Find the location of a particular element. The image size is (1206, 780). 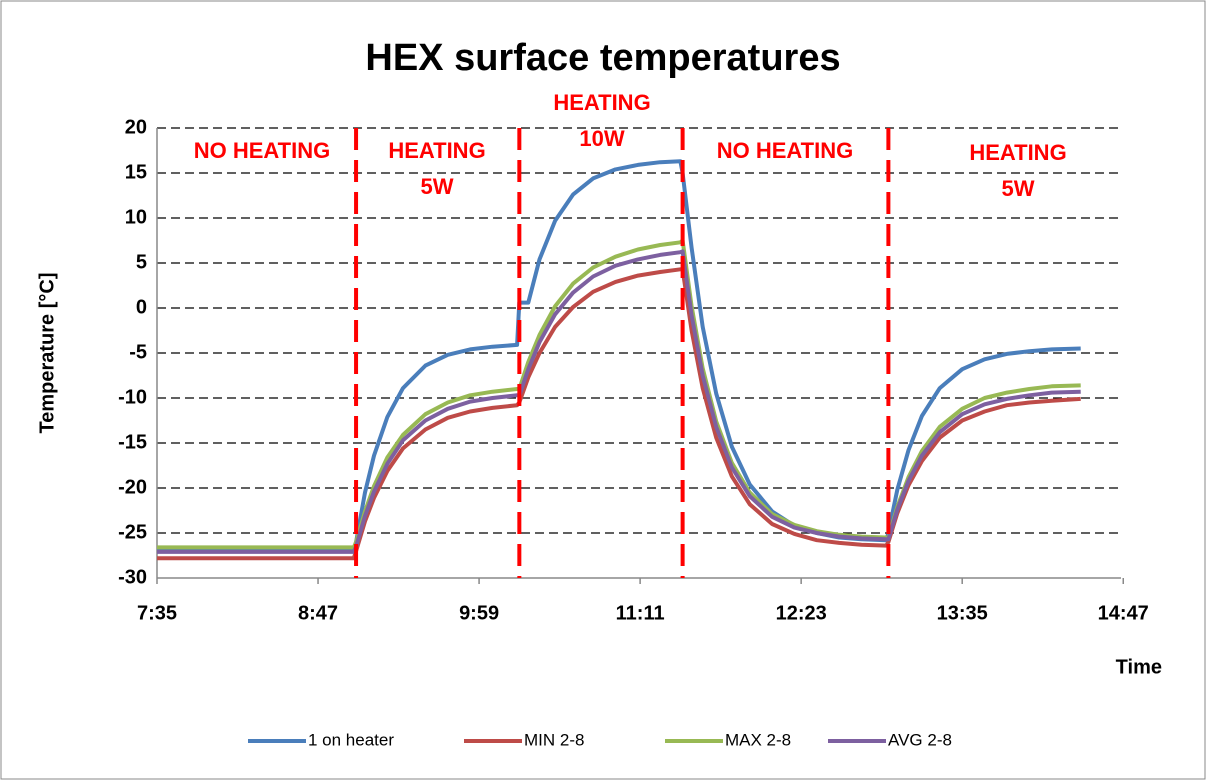

legend-label: MAX 2-8 is located at coordinates (758, 739).